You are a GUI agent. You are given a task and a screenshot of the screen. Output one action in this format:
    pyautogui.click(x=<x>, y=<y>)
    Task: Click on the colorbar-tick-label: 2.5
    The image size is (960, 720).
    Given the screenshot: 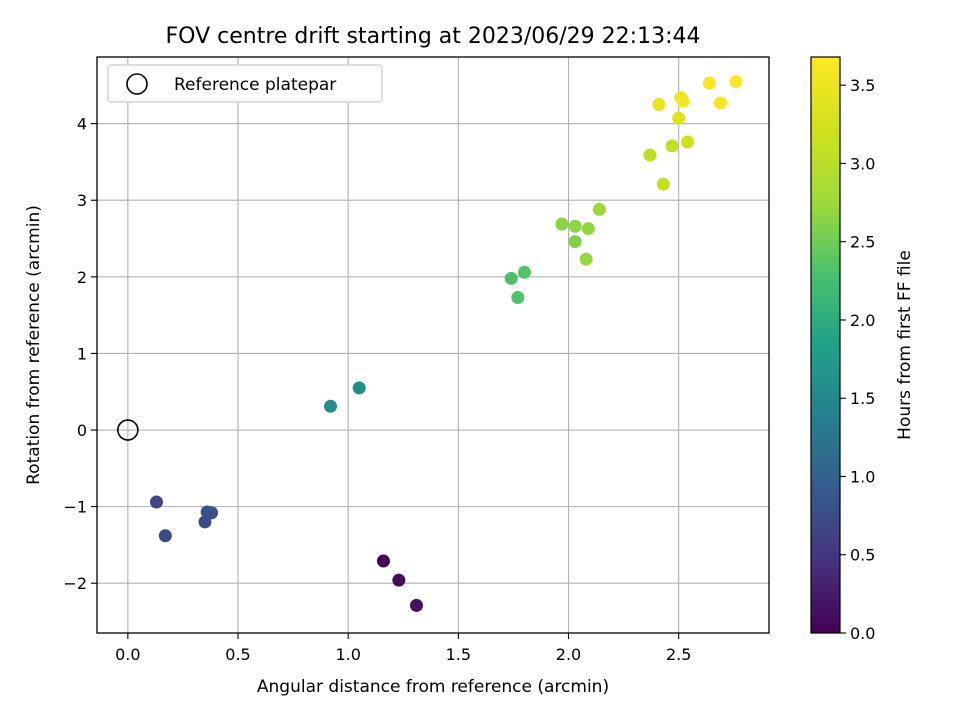 What is the action you would take?
    pyautogui.click(x=862, y=242)
    